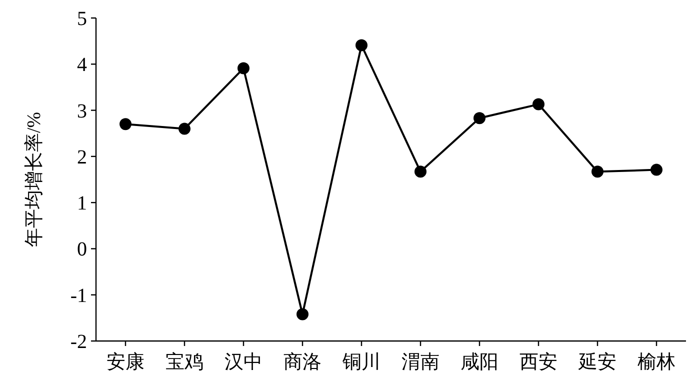 This screenshot has height=384, width=700. Describe the element at coordinates (82, 65) in the screenshot. I see `y-tick-label: 4` at that location.